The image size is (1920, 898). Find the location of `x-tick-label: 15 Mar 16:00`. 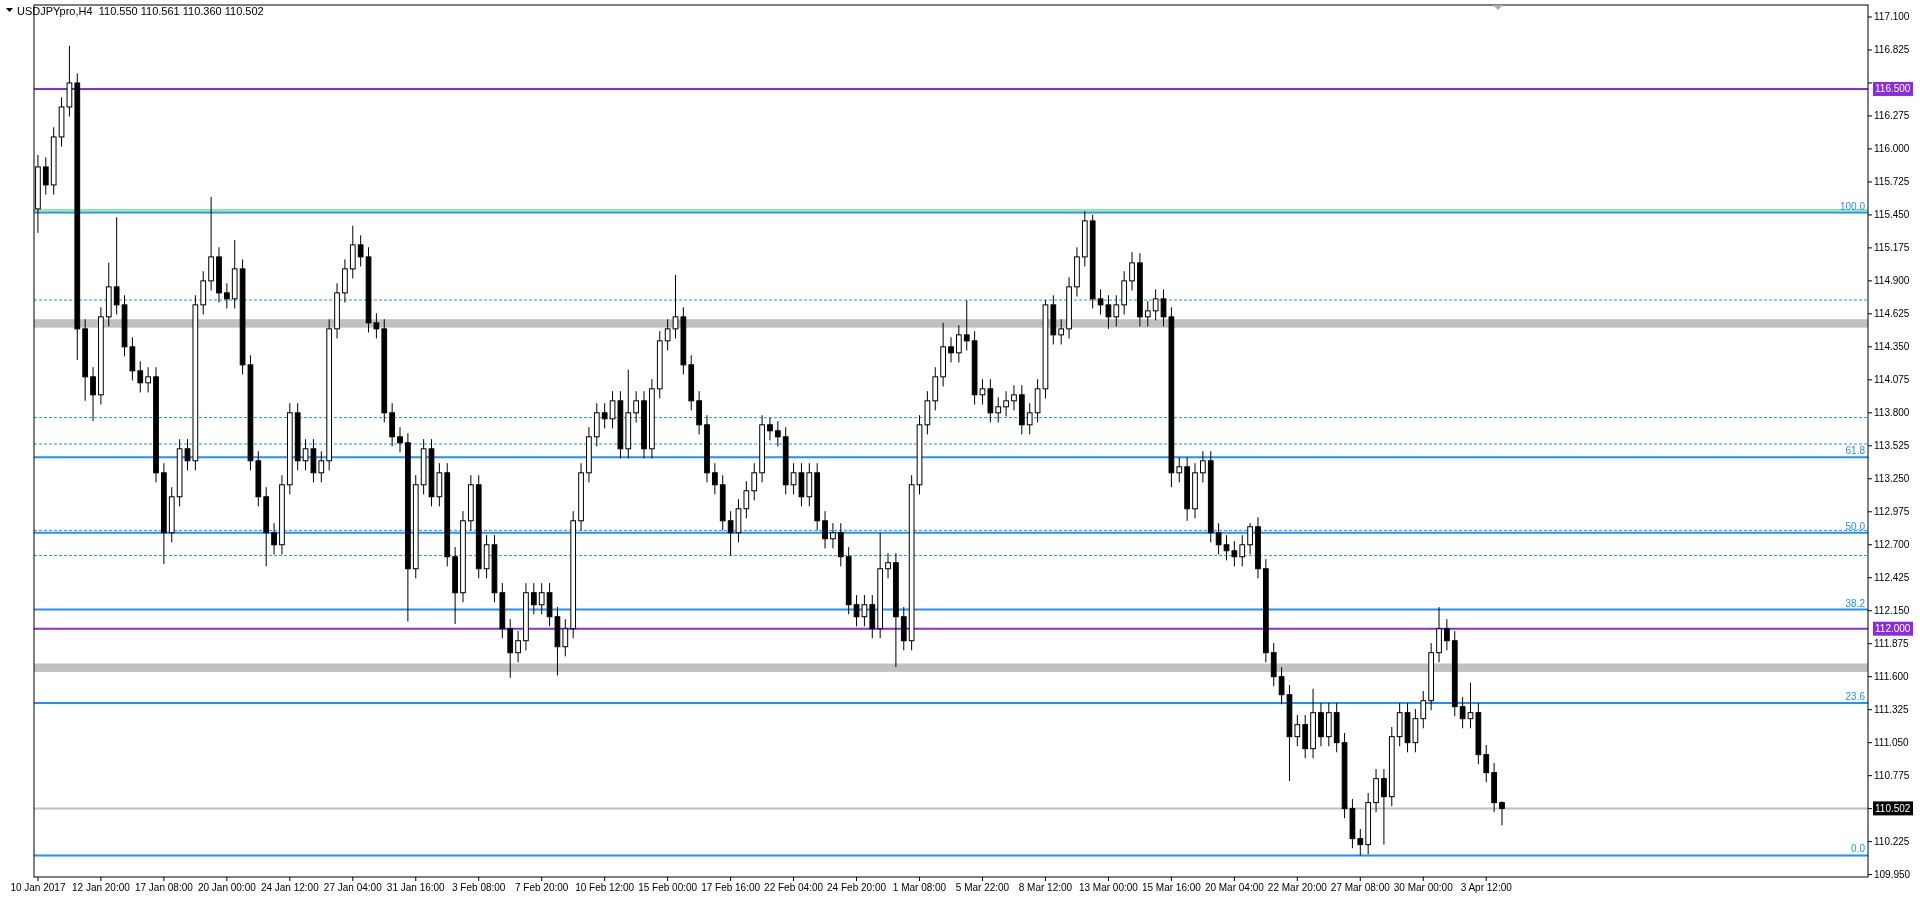

x-tick-label: 15 Mar 16:00 is located at coordinates (1171, 887).